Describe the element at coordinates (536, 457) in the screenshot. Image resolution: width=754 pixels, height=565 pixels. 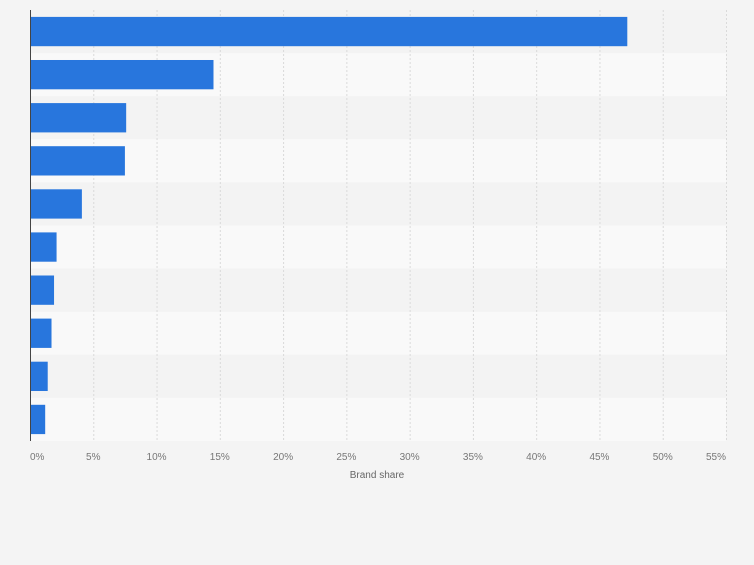
I see `x-tick-label: 40%` at that location.